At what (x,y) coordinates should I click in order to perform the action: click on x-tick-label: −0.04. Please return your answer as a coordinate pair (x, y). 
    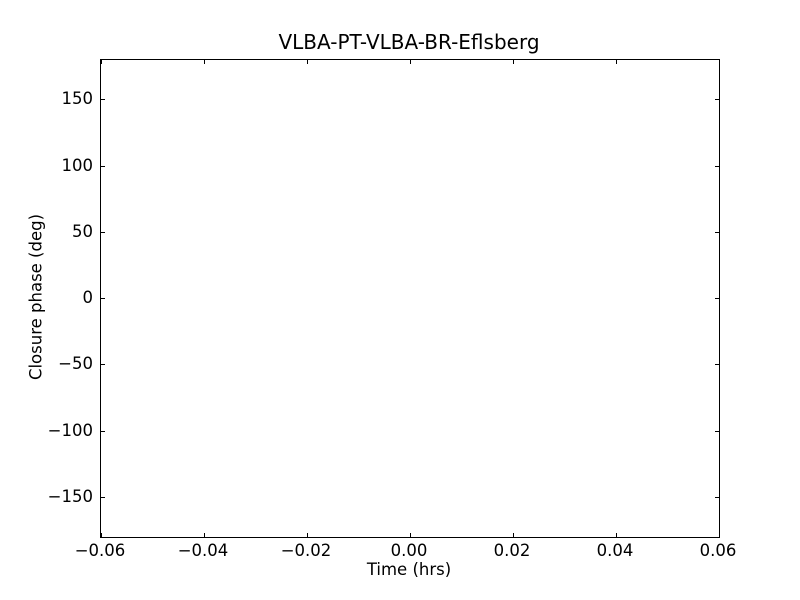
    Looking at the image, I should click on (203, 550).